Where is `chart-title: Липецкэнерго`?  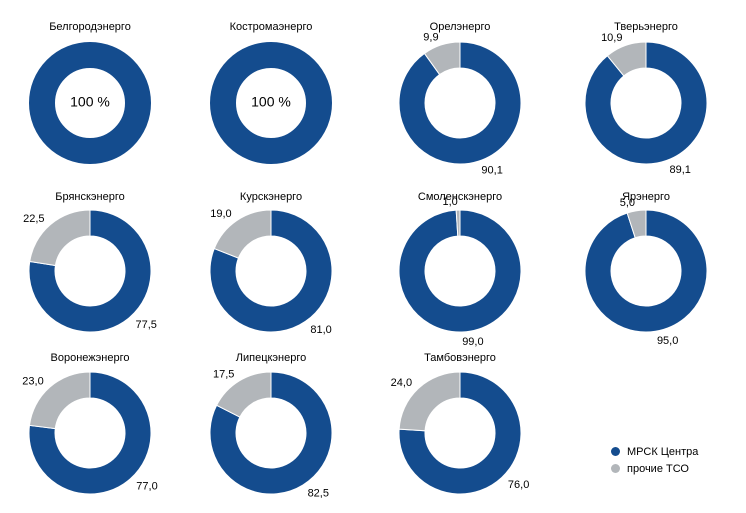
chart-title: Липецкэнерго is located at coordinates (271, 358).